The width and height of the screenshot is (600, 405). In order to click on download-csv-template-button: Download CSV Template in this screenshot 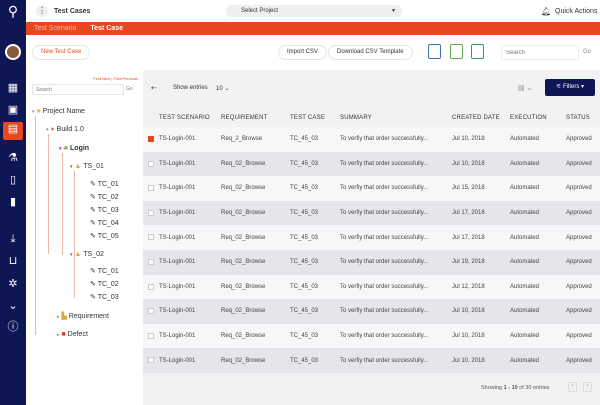, I will do `click(370, 52)`.